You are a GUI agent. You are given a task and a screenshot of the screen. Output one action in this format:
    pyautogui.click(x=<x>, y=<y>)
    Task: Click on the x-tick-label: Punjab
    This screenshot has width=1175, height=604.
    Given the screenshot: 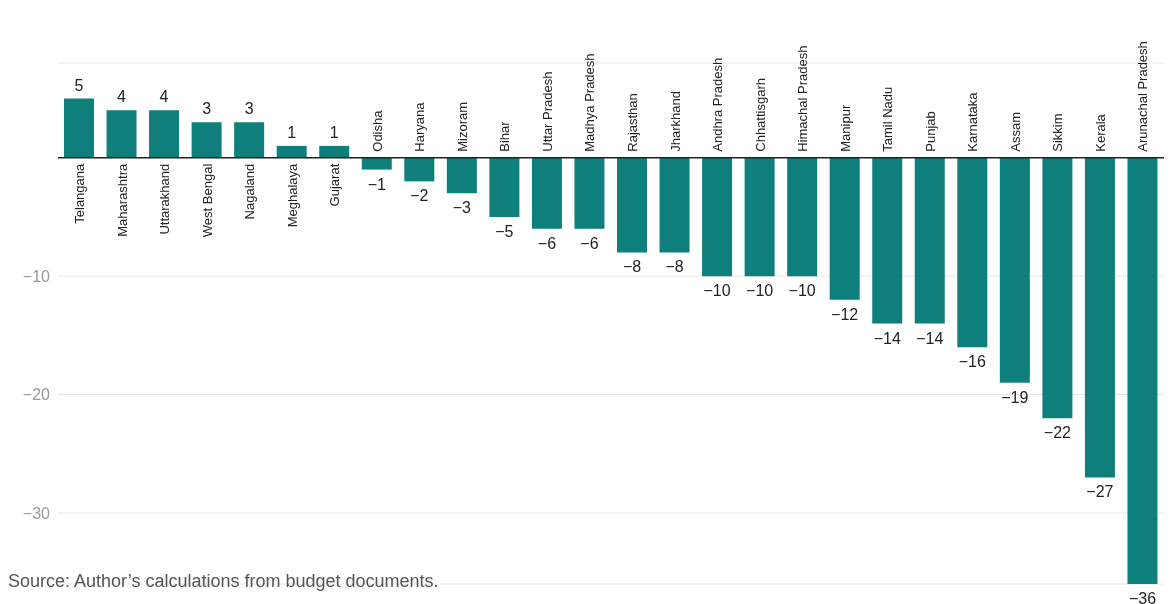 What is the action you would take?
    pyautogui.click(x=930, y=131)
    